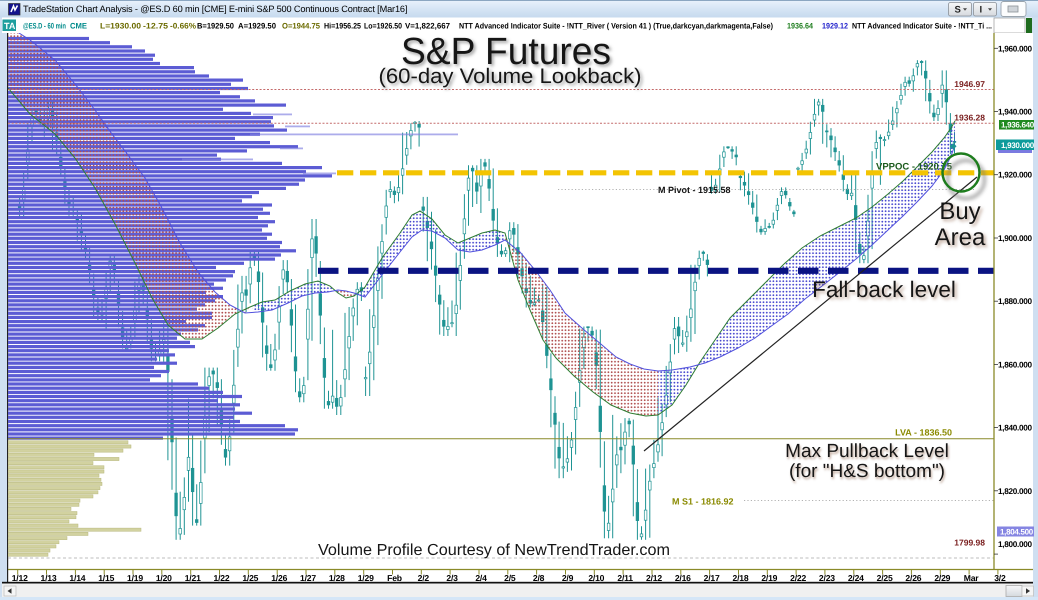 The width and height of the screenshot is (1038, 600). Describe the element at coordinates (428, 25) in the screenshot. I see `svg-text: V=1,822,667` at that location.